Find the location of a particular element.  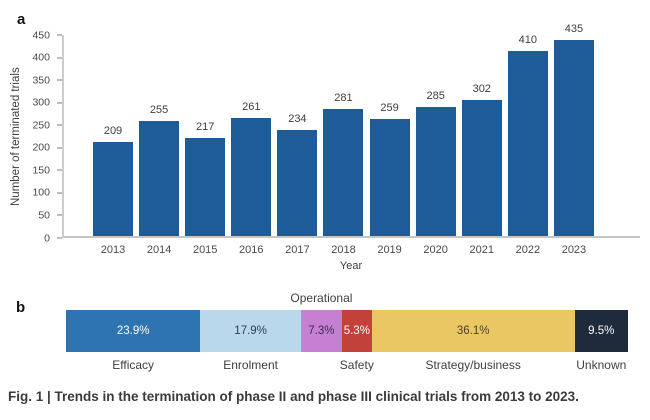

bar-column-2015: 217 2015 is located at coordinates (205, 145).